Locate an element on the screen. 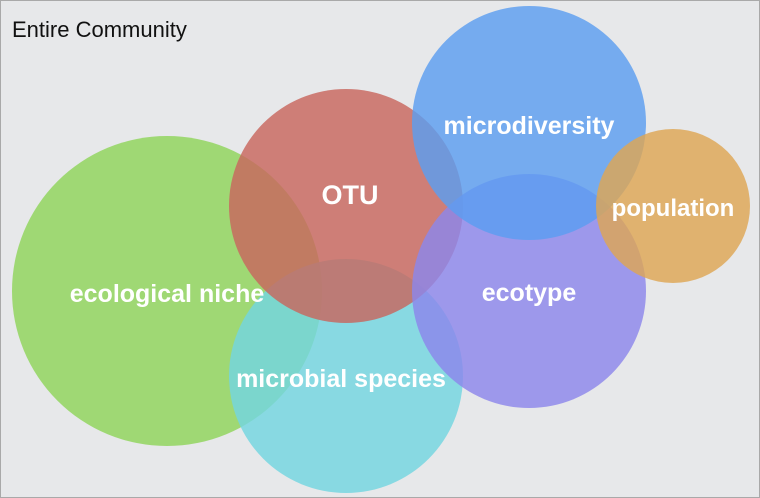  ecotype-label: ecotype is located at coordinates (529, 293).